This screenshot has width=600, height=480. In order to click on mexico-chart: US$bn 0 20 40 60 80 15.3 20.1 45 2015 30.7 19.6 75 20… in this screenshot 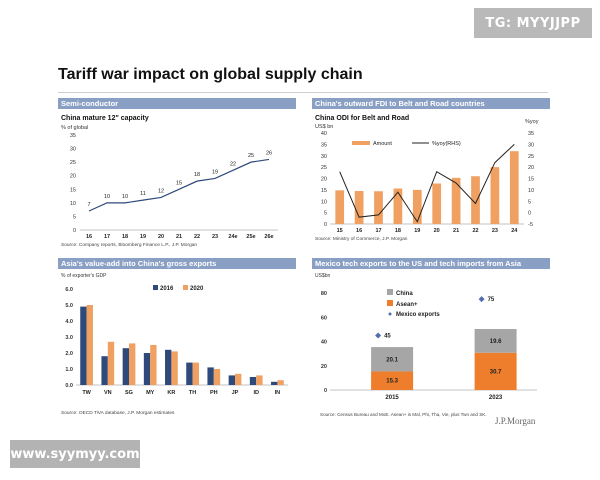, I will do `click(426, 345)`.